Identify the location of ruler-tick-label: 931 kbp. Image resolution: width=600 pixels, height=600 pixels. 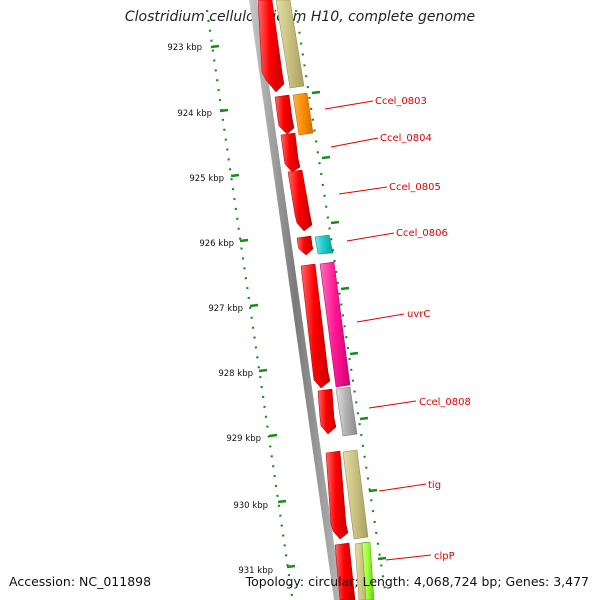
(255, 571).